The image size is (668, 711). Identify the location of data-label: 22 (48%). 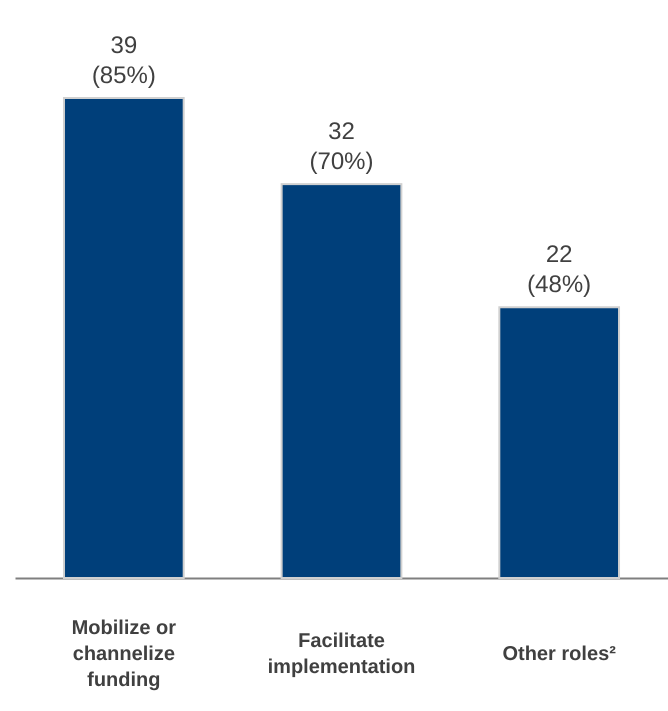
(559, 269).